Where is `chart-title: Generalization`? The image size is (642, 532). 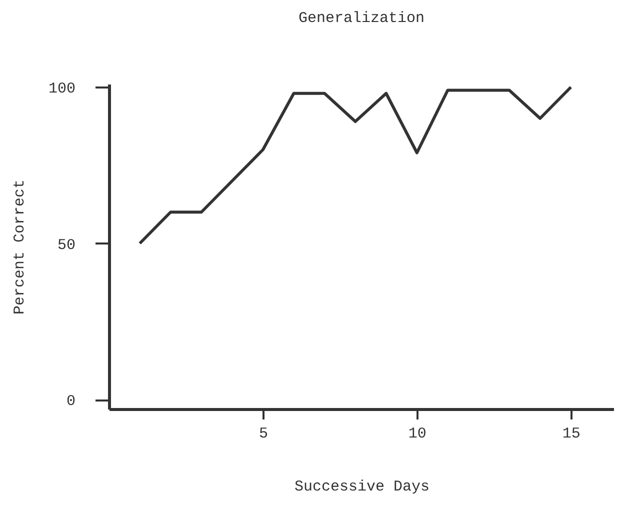 chart-title: Generalization is located at coordinates (361, 19).